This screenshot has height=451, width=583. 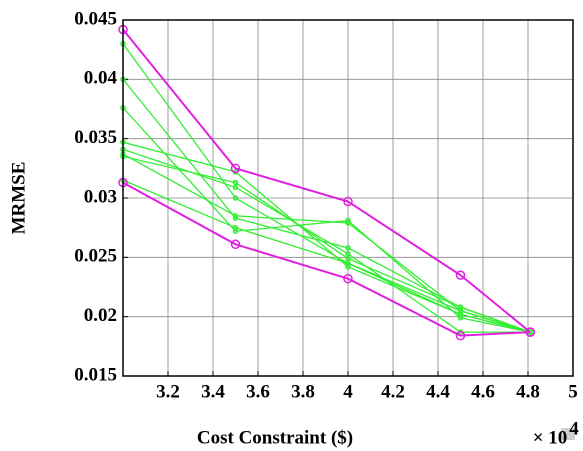 What do you see at coordinates (303, 391) in the screenshot?
I see `x-tick-label: 3.8` at bounding box center [303, 391].